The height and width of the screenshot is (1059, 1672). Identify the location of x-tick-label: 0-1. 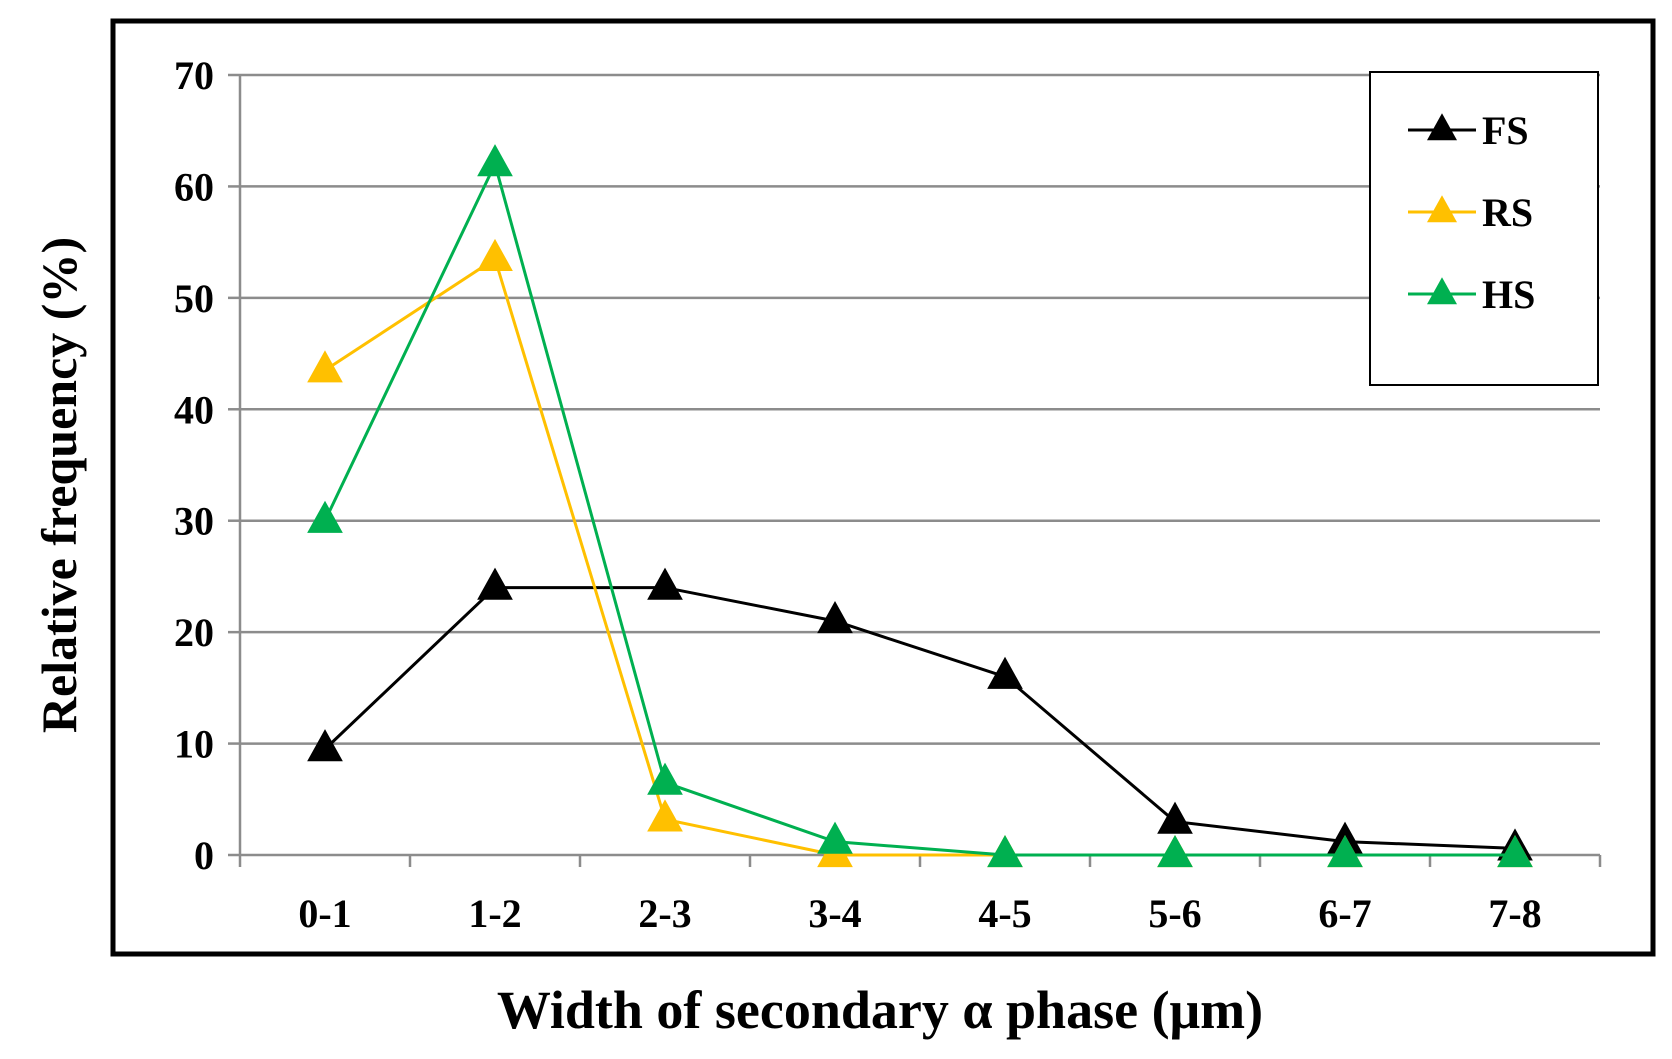
(324, 913).